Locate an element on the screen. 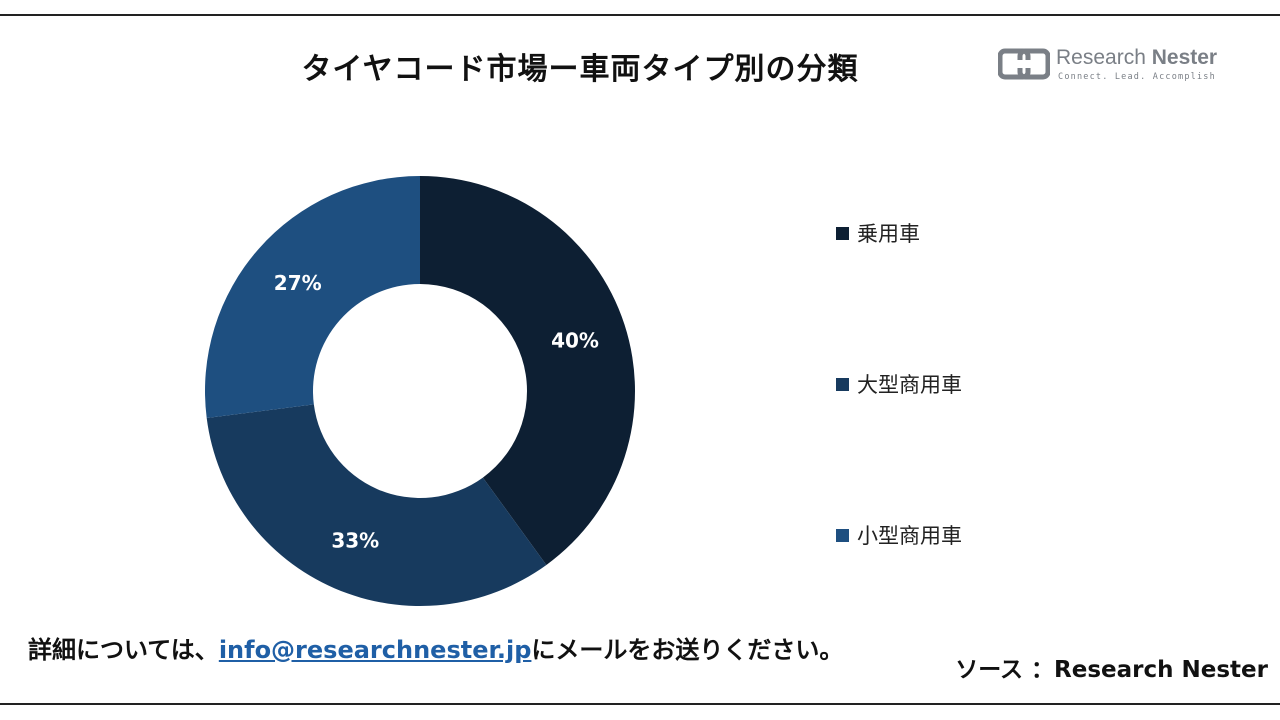 The image size is (1280, 720). legend-item-1: 乗用車 is located at coordinates (878, 233).